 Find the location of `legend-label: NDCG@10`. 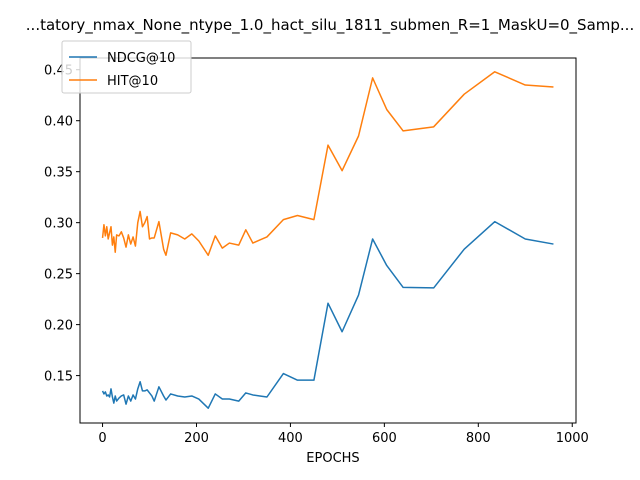

legend-label: NDCG@10 is located at coordinates (141, 58).